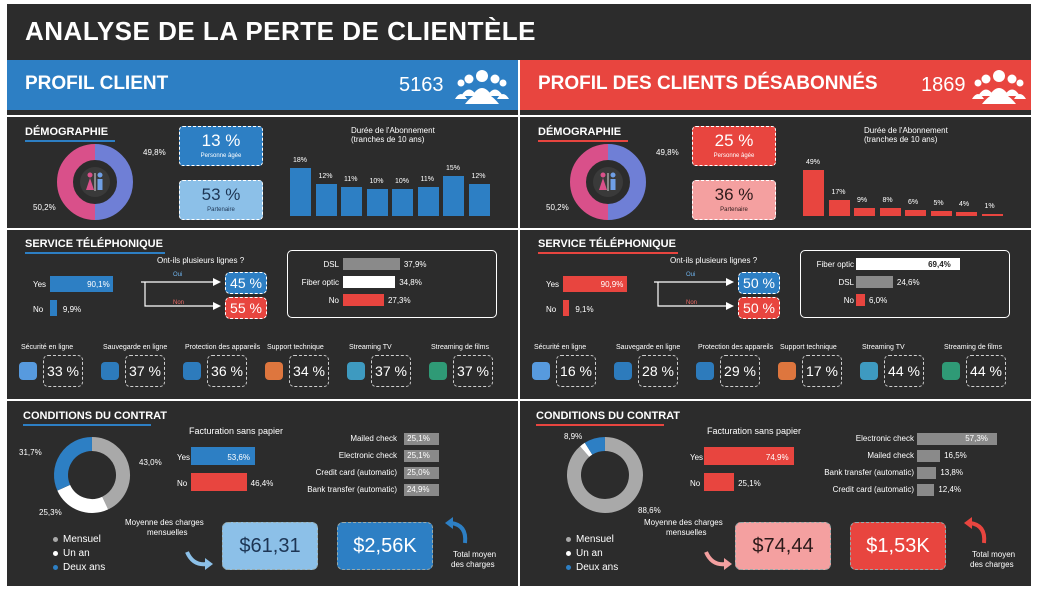  I want to click on tv-icon, so click(356, 371).